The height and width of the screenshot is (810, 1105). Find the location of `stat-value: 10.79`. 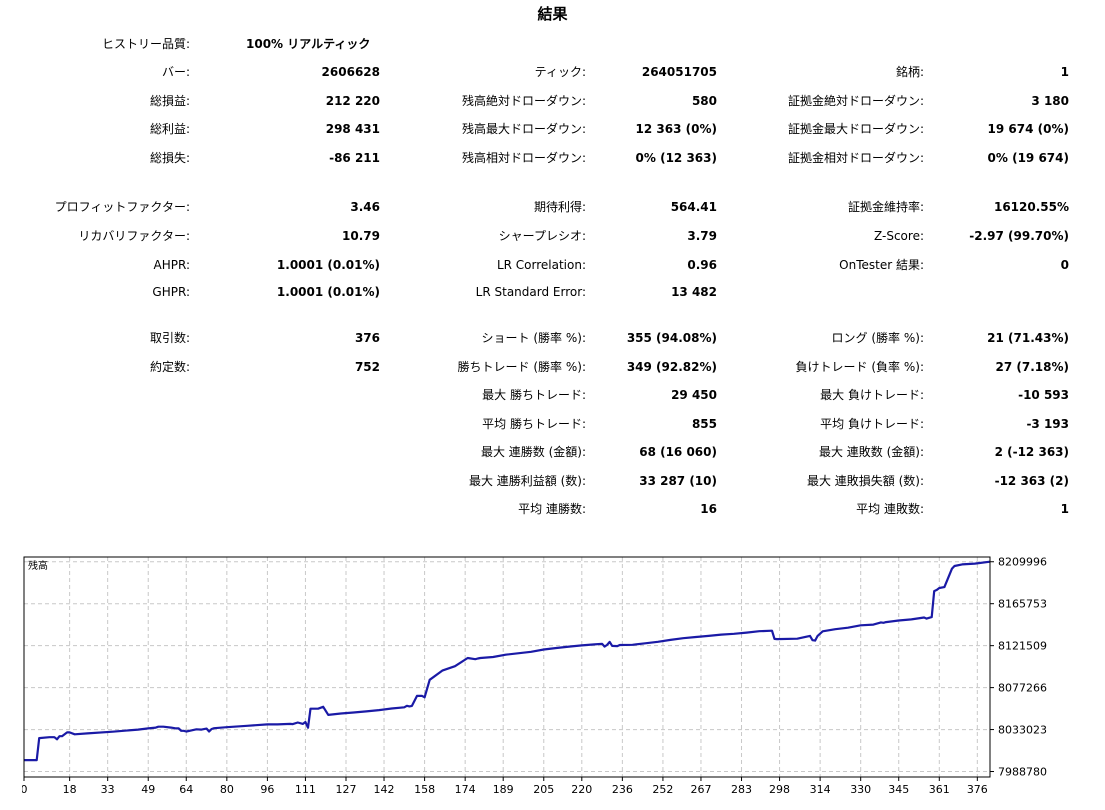

stat-value: 10.79 is located at coordinates (361, 236).